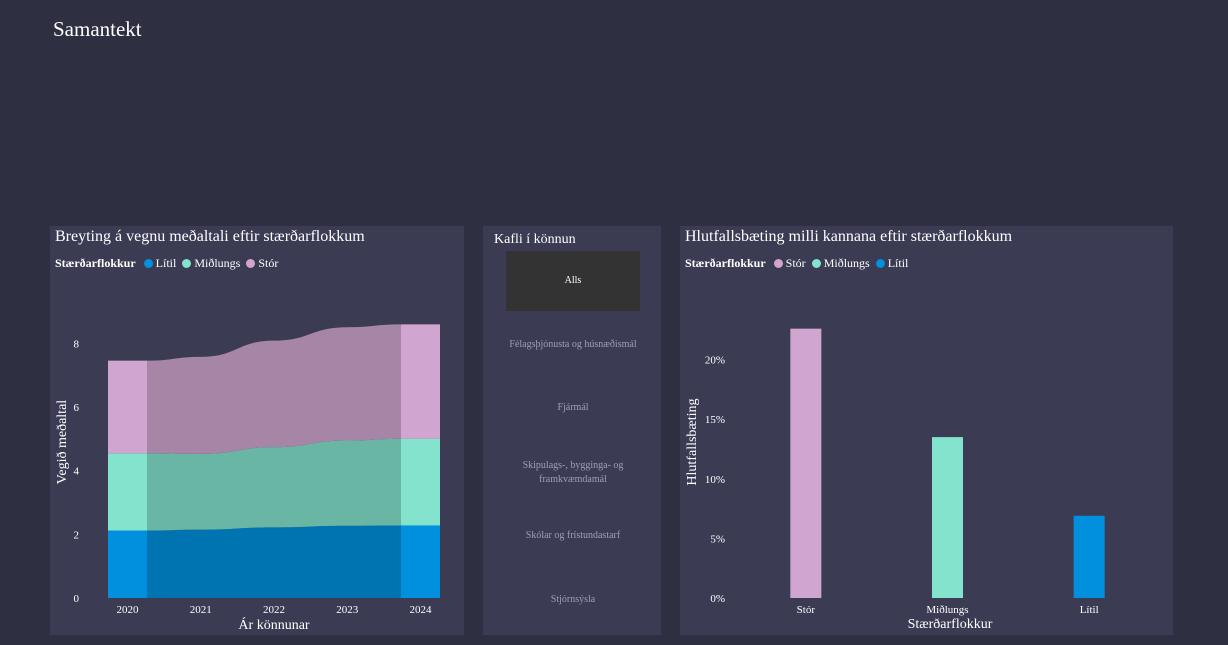 The width and height of the screenshot is (1228, 645). What do you see at coordinates (806, 610) in the screenshot?
I see `x-tick-label: Stór` at bounding box center [806, 610].